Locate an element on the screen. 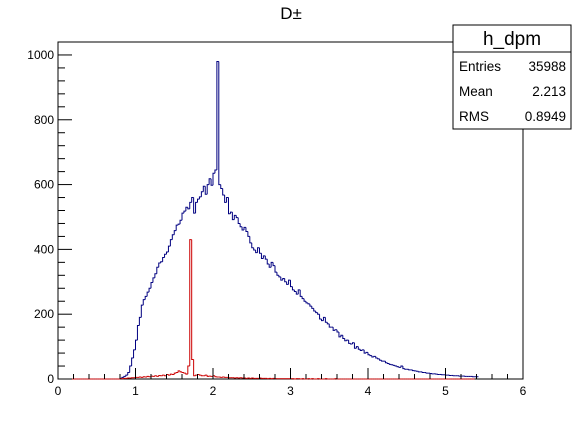 This screenshot has height=421, width=582. y-tick-label: 0 is located at coordinates (50, 379).